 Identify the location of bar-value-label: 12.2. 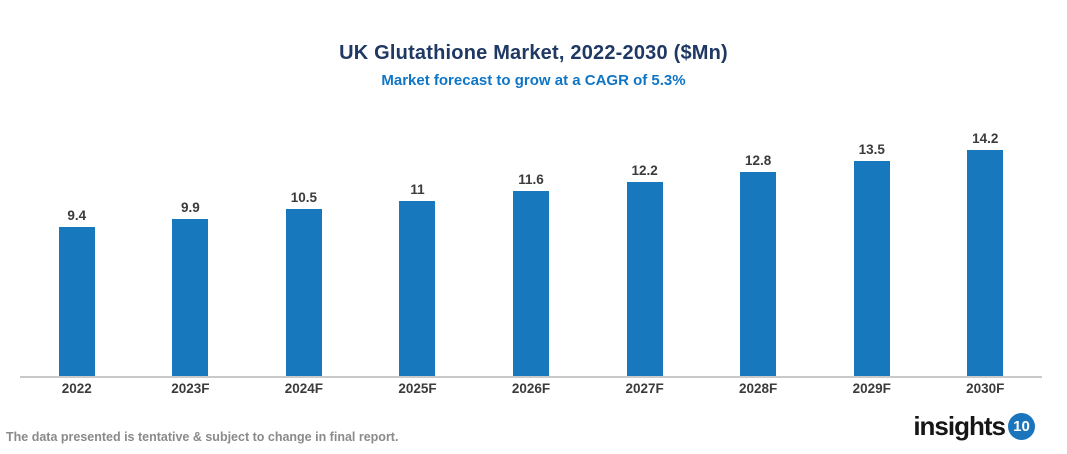
(644, 170).